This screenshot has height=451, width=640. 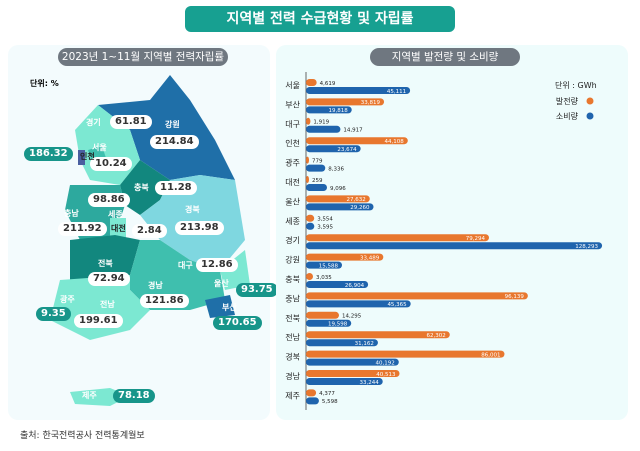 What do you see at coordinates (217, 265) in the screenshot?
I see `map-region-value: 12.86` at bounding box center [217, 265].